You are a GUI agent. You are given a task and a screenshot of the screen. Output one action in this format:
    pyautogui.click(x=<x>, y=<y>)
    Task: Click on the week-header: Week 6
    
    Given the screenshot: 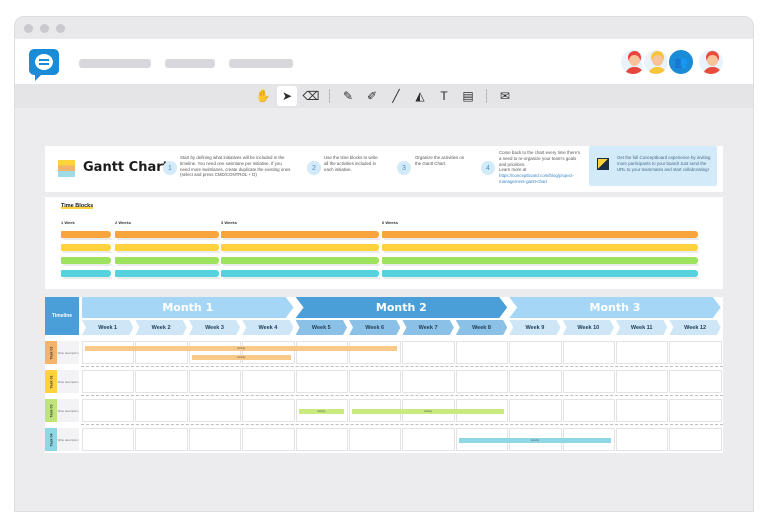 What is the action you would take?
    pyautogui.click(x=374, y=327)
    